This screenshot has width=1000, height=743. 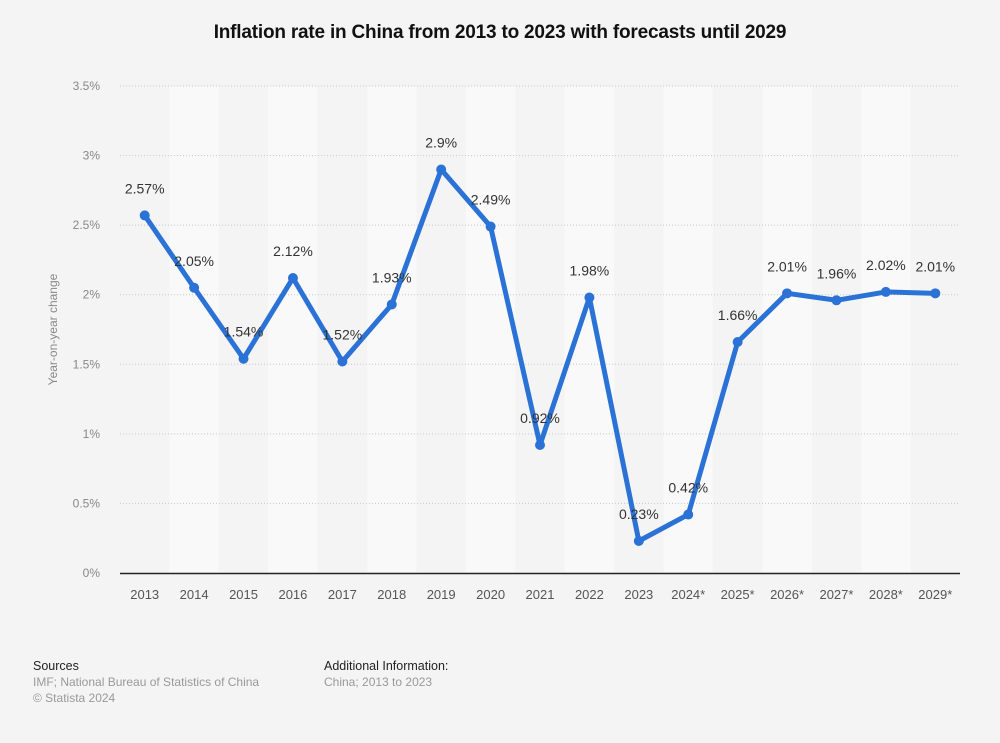 What do you see at coordinates (490, 594) in the screenshot?
I see `x-tick-label: 2020` at bounding box center [490, 594].